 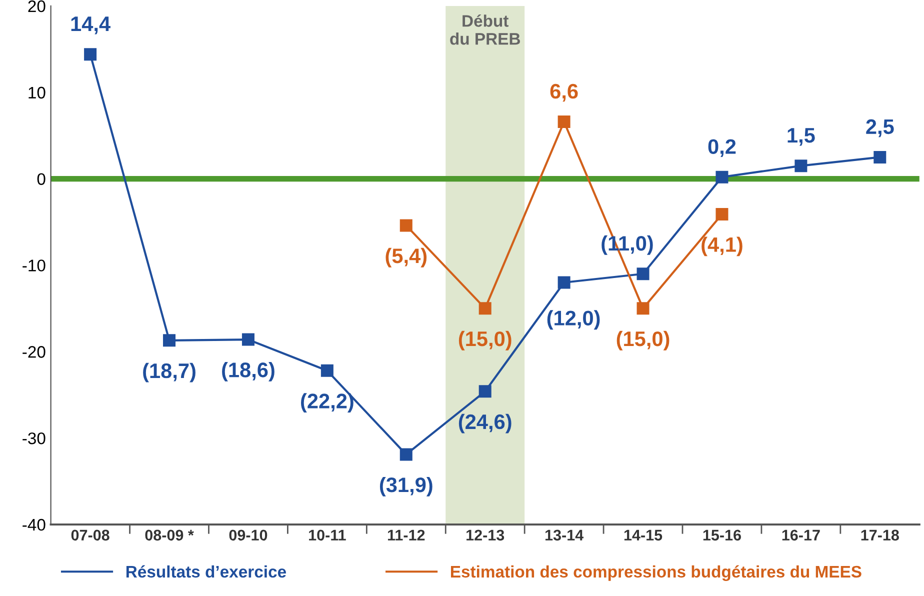 I want to click on x-tick-label: 11-12, so click(x=406, y=535).